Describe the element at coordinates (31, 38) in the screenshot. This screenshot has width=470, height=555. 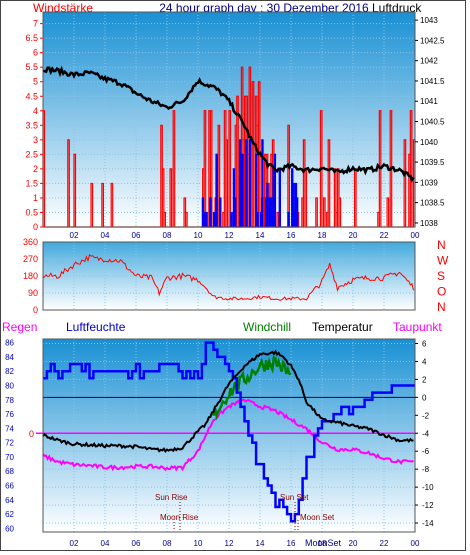
I see `wind-tick-label: 6.5` at that location.